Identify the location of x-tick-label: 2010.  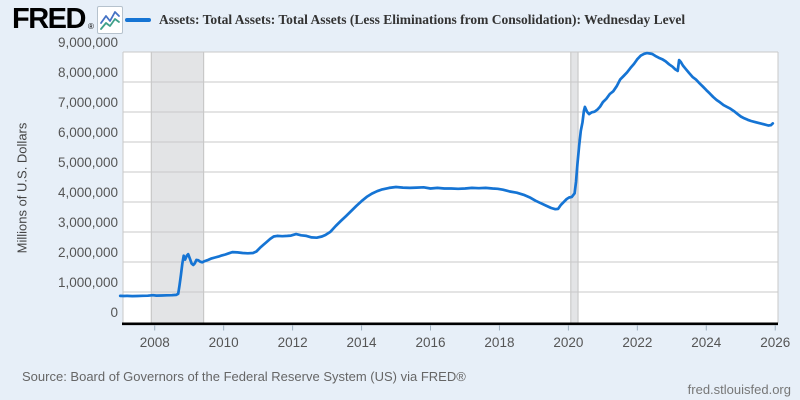
(224, 342).